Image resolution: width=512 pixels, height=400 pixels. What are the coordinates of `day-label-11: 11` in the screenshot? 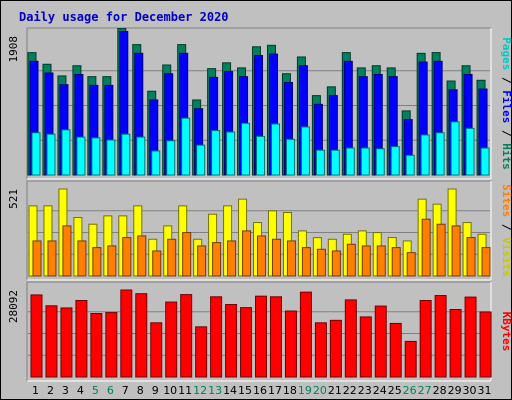 It's located at (185, 390).